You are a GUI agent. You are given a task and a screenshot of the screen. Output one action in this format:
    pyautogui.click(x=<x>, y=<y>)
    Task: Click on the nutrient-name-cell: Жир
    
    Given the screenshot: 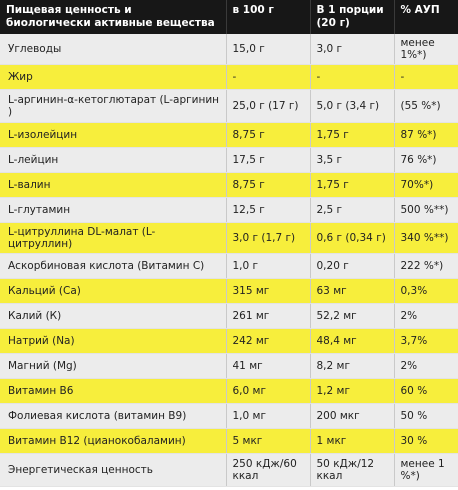 What is the action you would take?
    pyautogui.click(x=113, y=77)
    